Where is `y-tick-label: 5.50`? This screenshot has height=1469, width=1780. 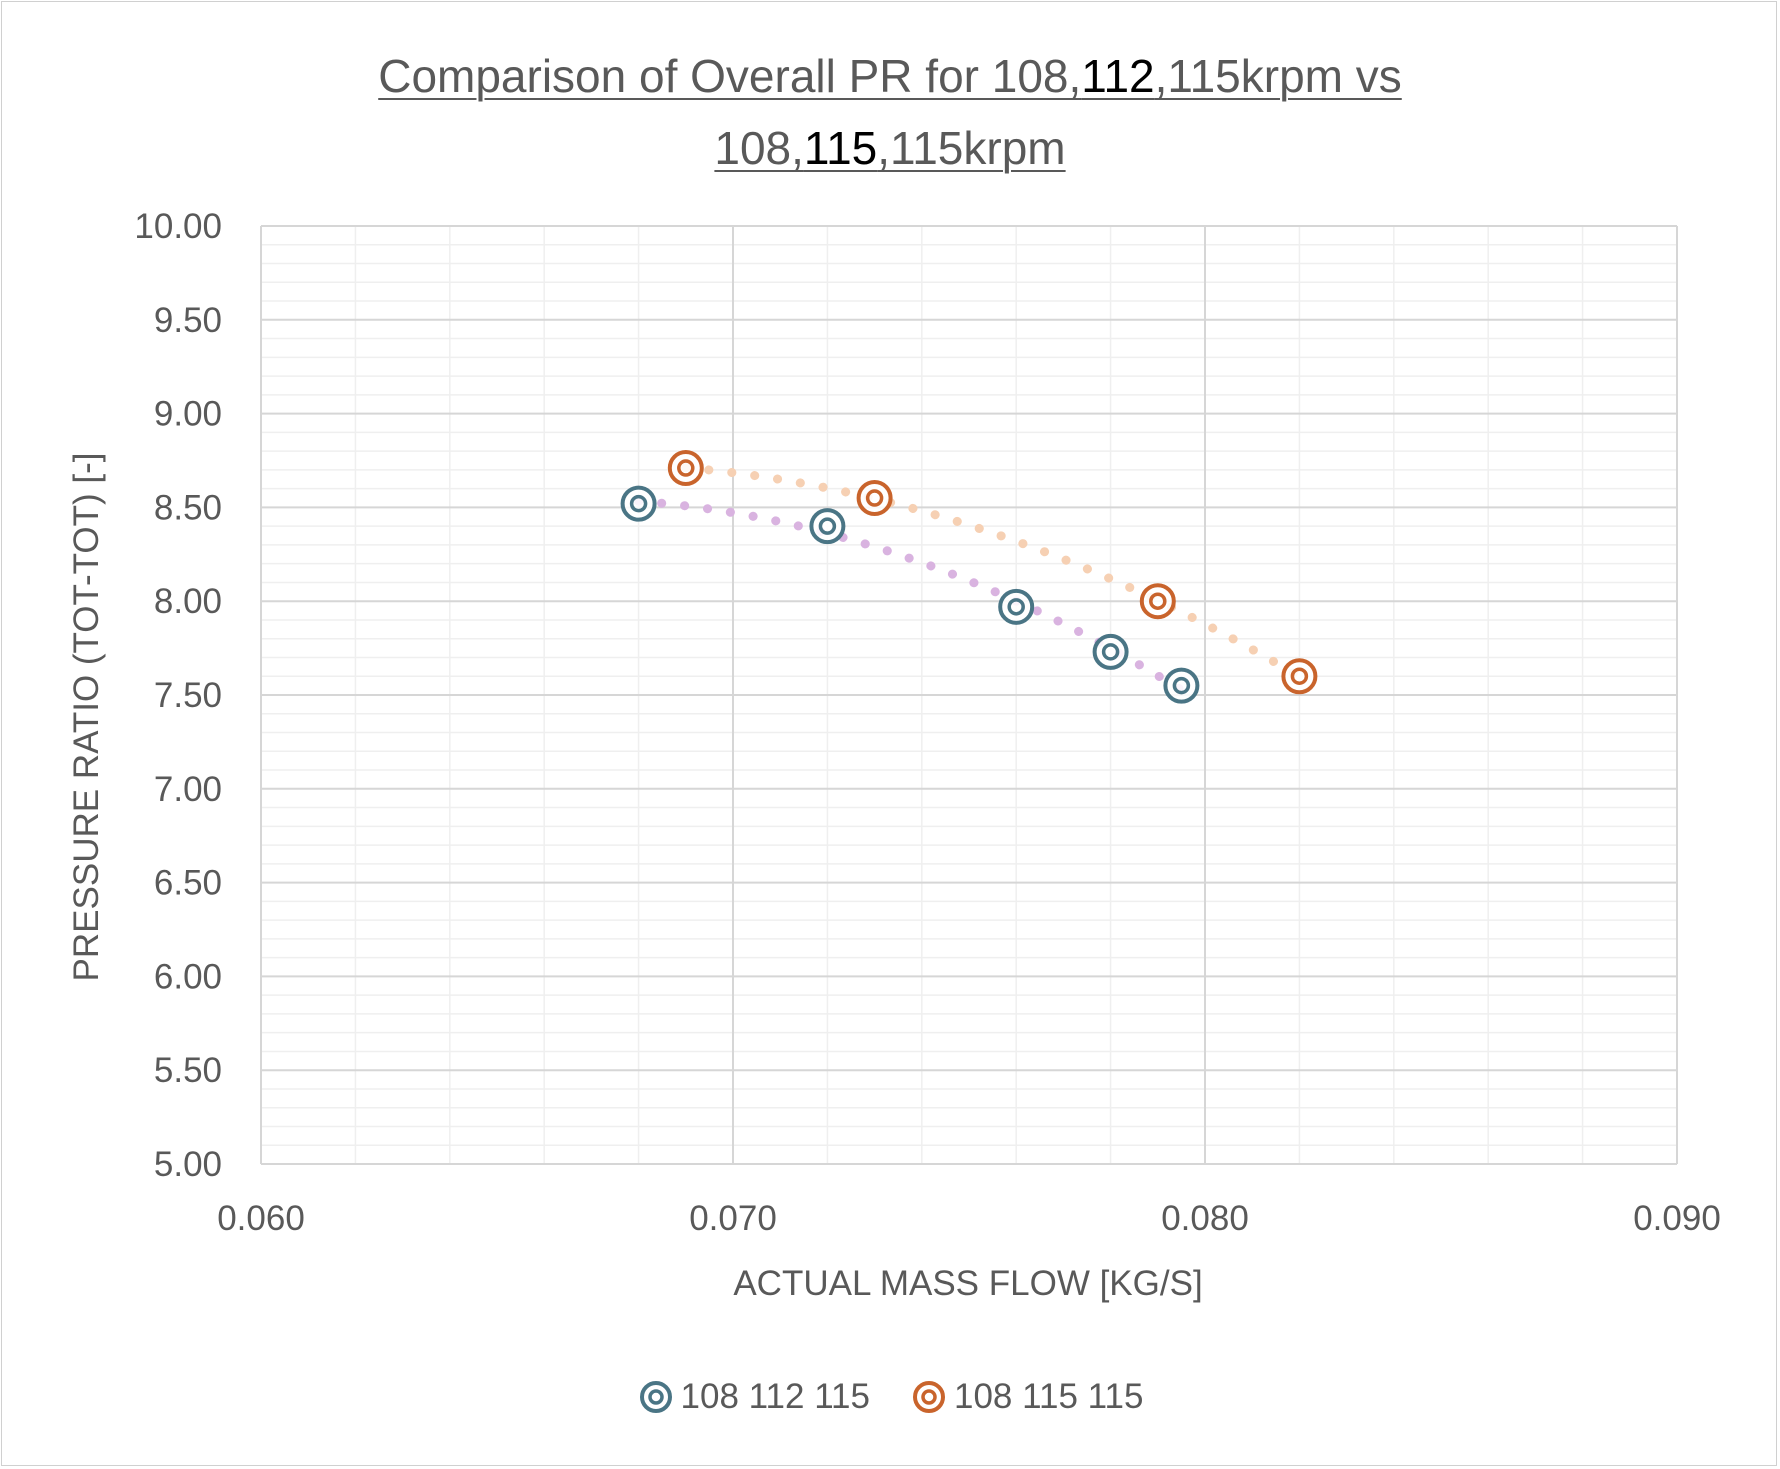 y-tick-label: 5.50 is located at coordinates (188, 1070).